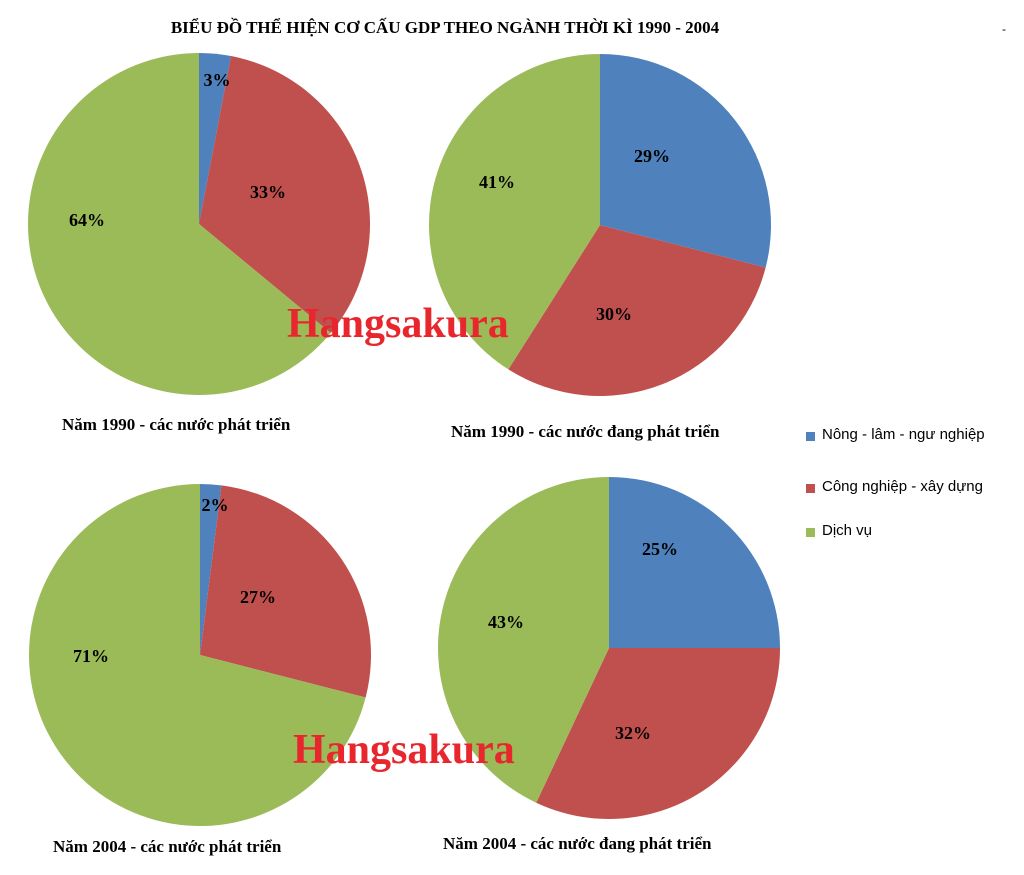 This screenshot has height=875, width=1024. What do you see at coordinates (810, 436) in the screenshot?
I see `legend-swatch-agriculture` at bounding box center [810, 436].